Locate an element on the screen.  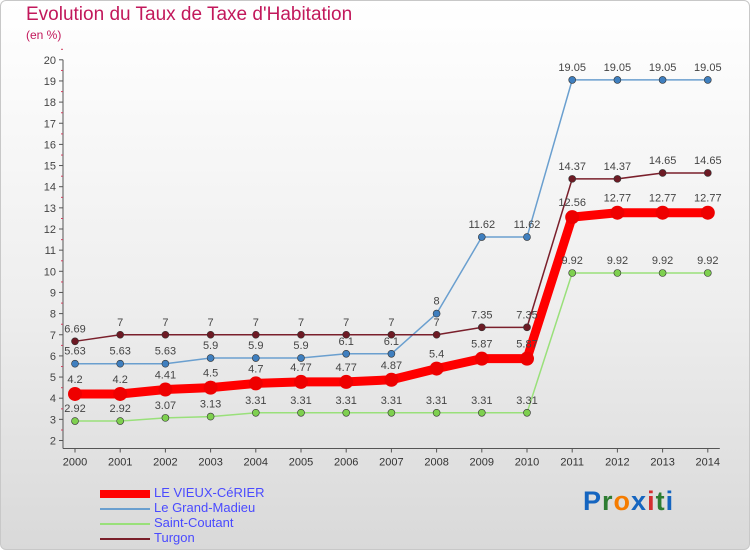
logo-letter: i is located at coordinates (670, 501).